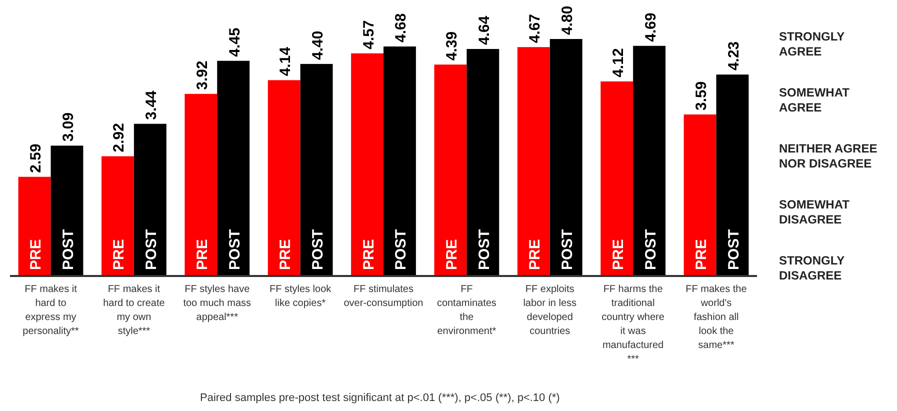 The height and width of the screenshot is (411, 897). What do you see at coordinates (633, 324) in the screenshot?
I see `x-tick-label: FF harms the traditional country where it was manufactured ***` at bounding box center [633, 324].